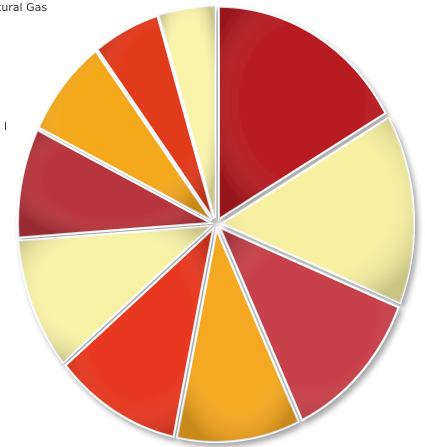 This screenshot has width=425, height=447. Describe the element at coordinates (23, 7) in the screenshot. I see `annotation: tural Gas` at that location.